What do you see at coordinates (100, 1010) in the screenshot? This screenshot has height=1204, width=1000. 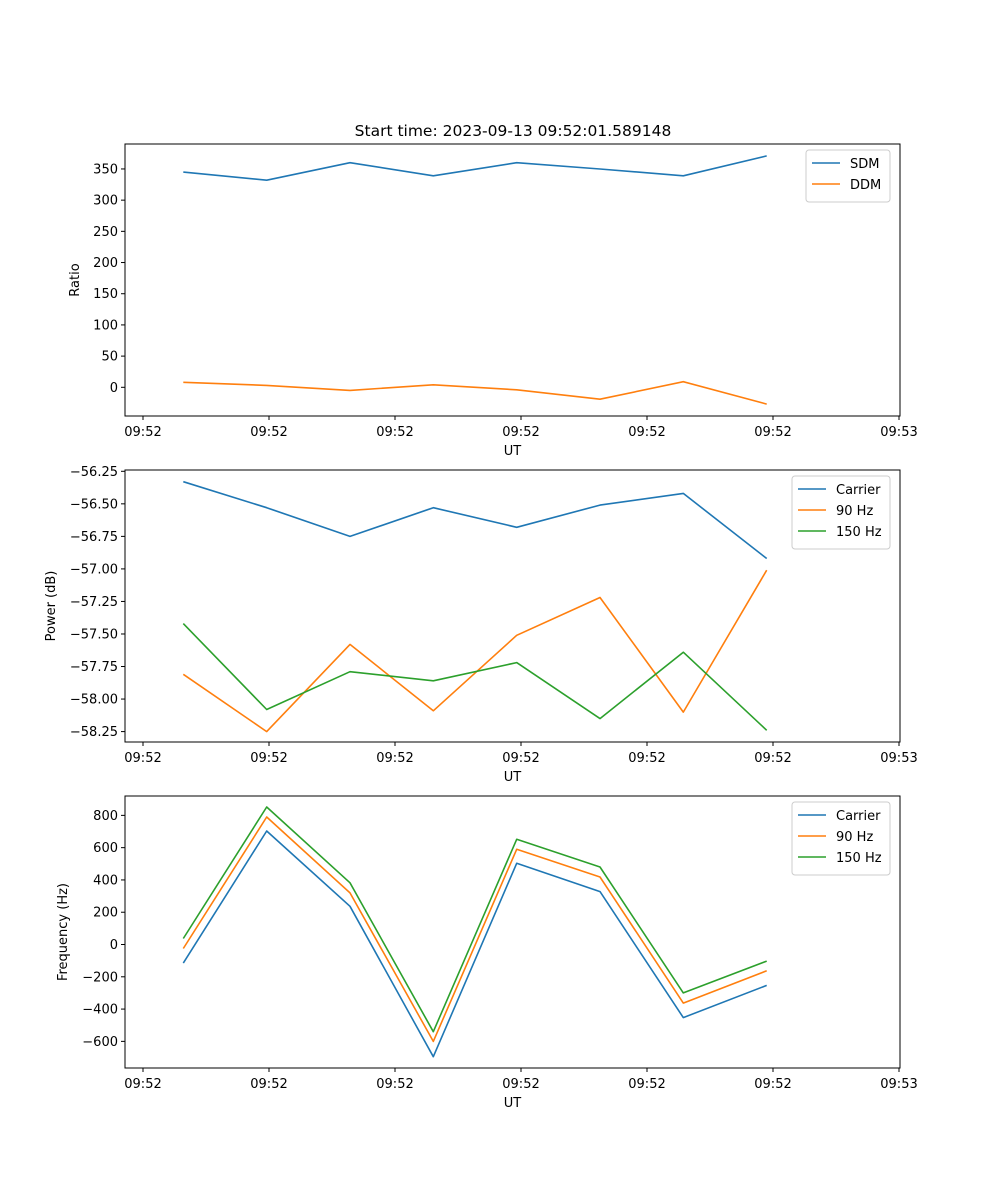 I see `y-tick-label: −400` at bounding box center [100, 1010].